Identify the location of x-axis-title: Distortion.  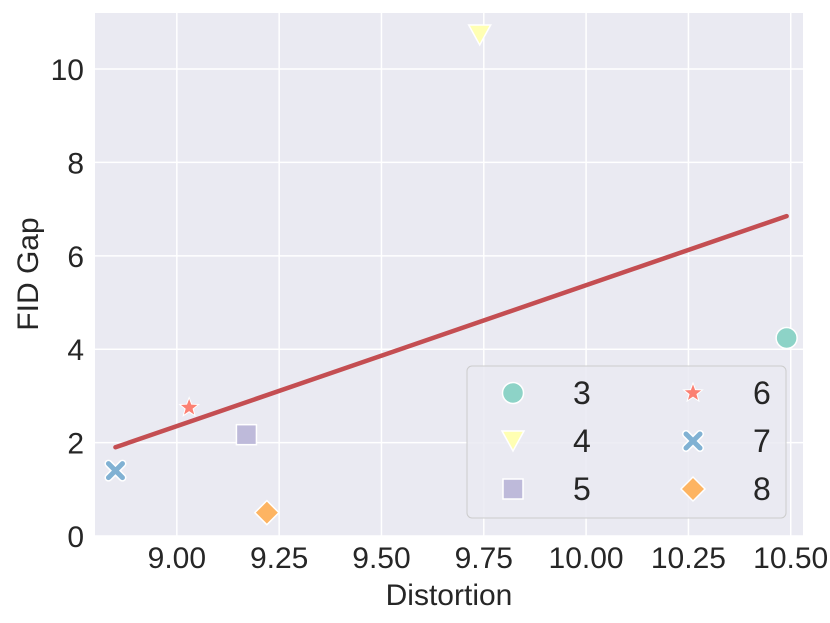
(449, 595).